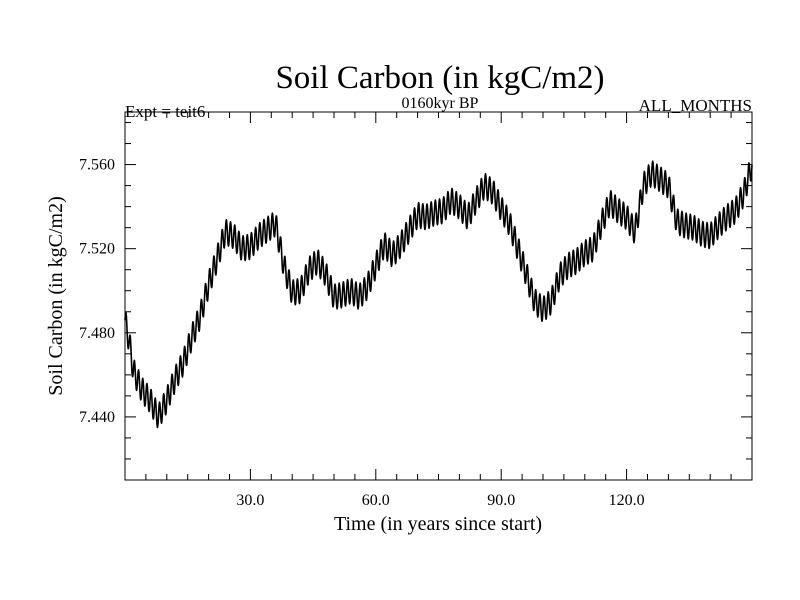 The height and width of the screenshot is (600, 800). Describe the element at coordinates (440, 78) in the screenshot. I see `chart-title: Soil Carbon (in kgC/m2)` at that location.